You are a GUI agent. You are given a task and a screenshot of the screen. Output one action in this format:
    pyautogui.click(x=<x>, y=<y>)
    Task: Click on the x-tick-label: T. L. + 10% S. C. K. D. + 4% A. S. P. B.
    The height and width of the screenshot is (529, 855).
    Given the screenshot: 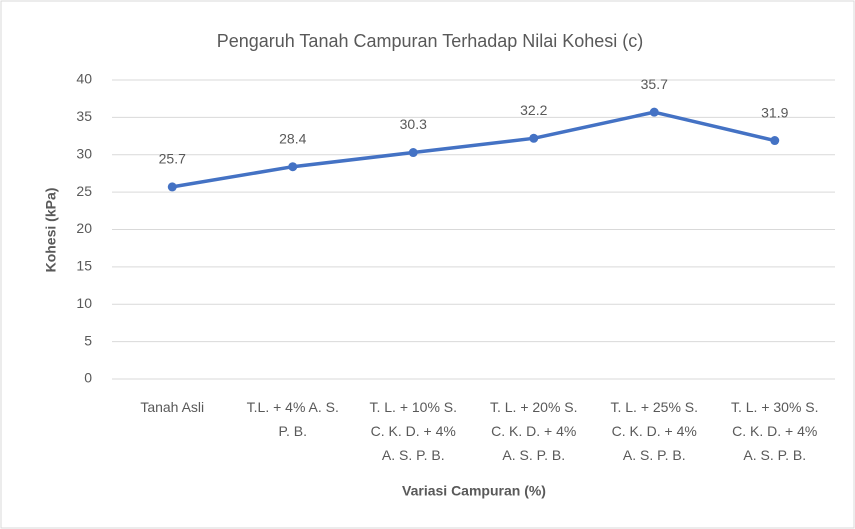 What is the action you would take?
    pyautogui.click(x=413, y=431)
    